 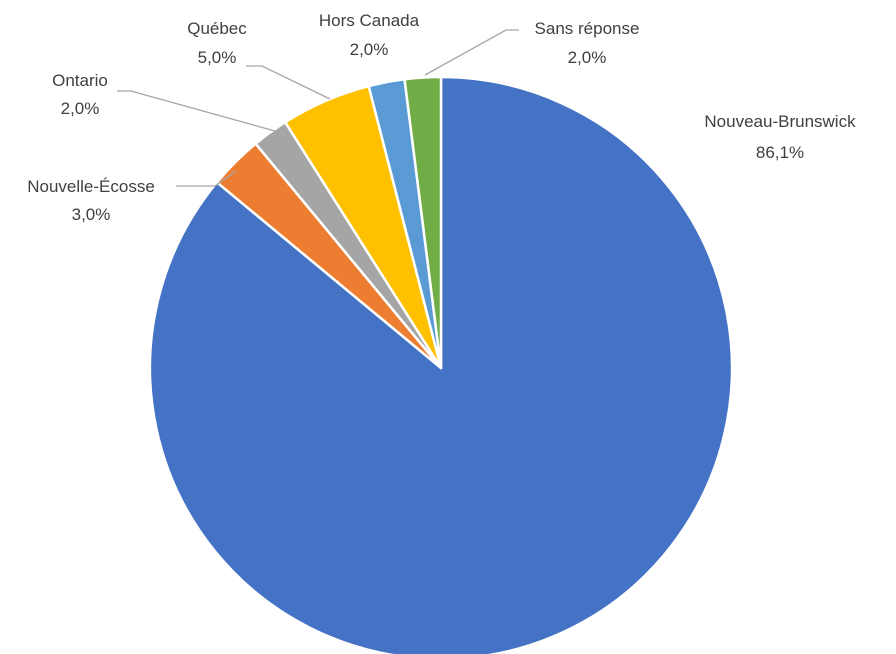 What do you see at coordinates (780, 152) in the screenshot?
I see `slice-label-nouveau-brunswick-value: 86,1%` at bounding box center [780, 152].